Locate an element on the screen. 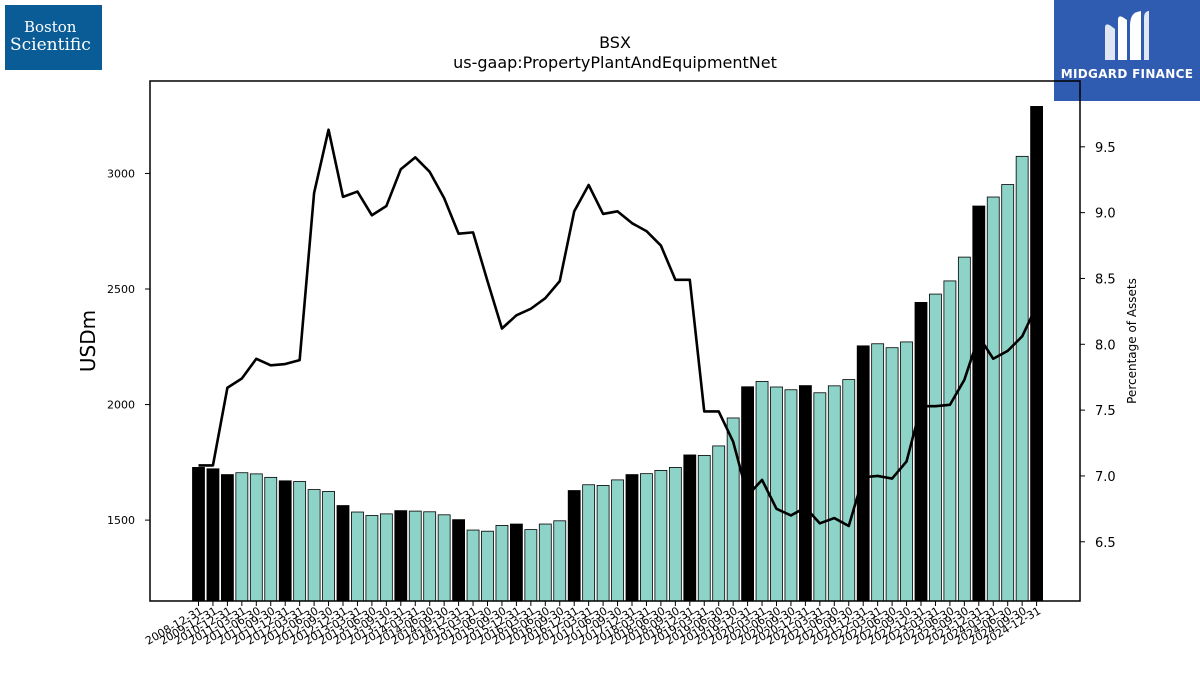  y2-tick-label: 7.5 is located at coordinates (1105, 411).